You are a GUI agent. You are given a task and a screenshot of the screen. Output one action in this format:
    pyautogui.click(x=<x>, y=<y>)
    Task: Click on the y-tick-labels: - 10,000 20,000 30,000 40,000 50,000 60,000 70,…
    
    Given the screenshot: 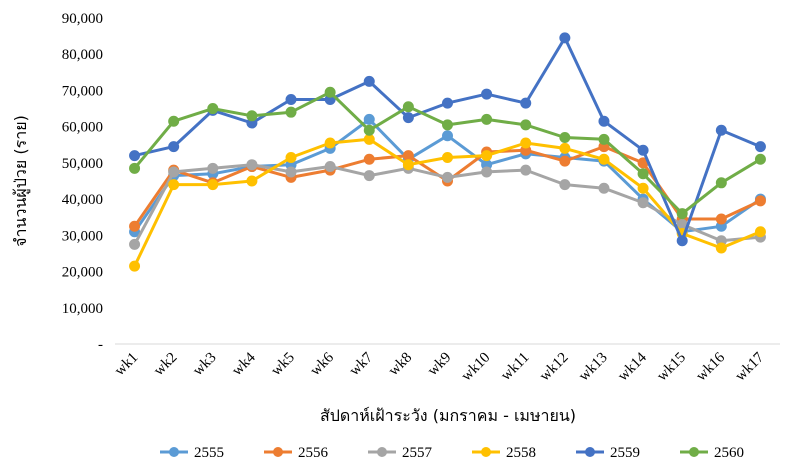 What is the action you would take?
    pyautogui.click(x=82, y=182)
    